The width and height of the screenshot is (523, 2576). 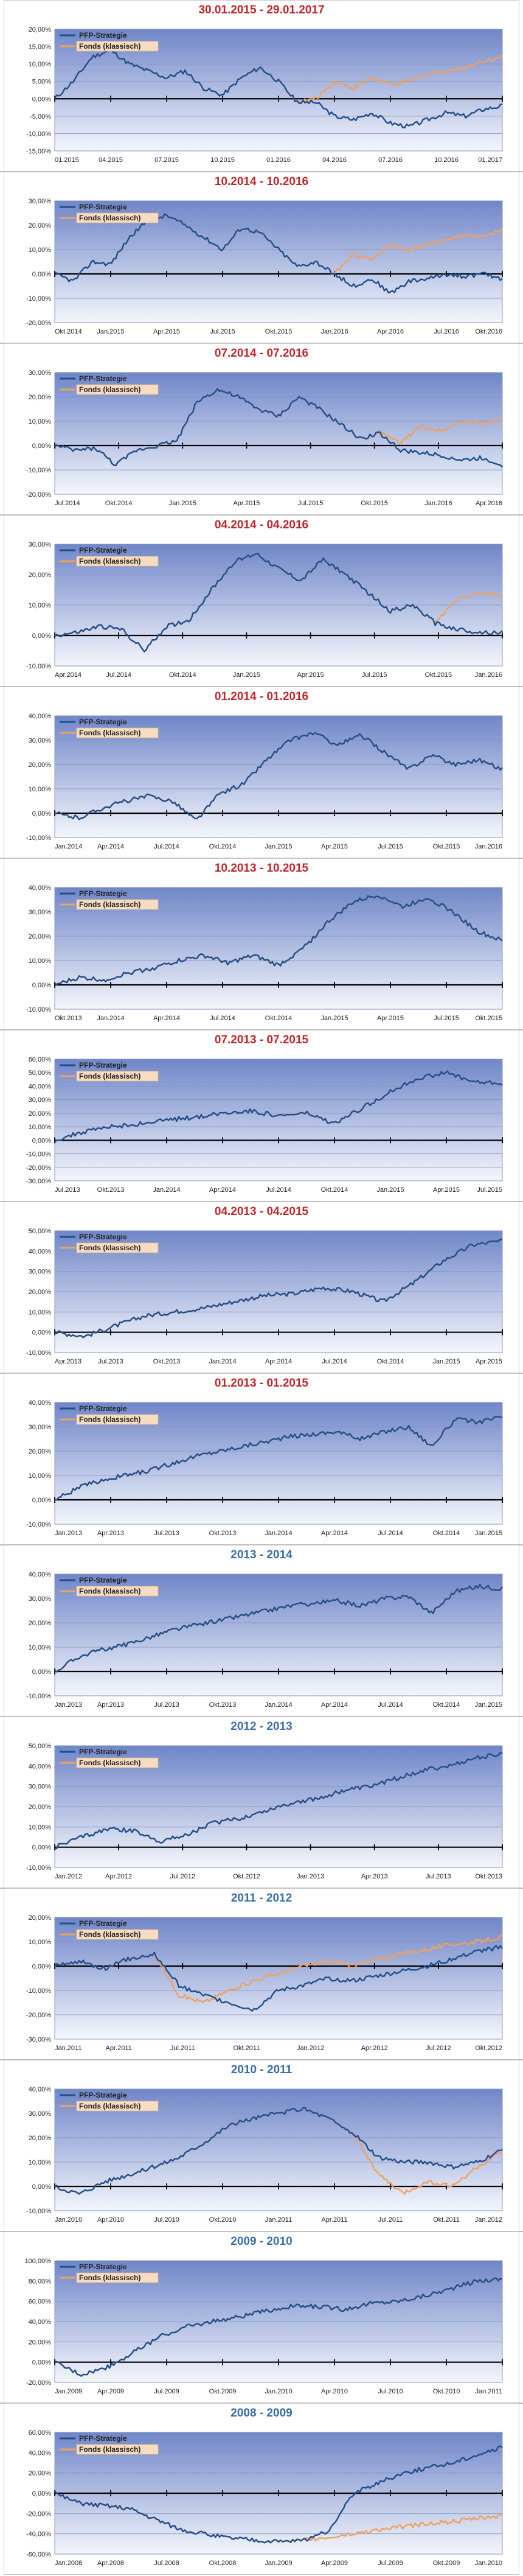 What do you see at coordinates (334, 2220) in the screenshot?
I see `x-tick-label: Apr.2011` at bounding box center [334, 2220].